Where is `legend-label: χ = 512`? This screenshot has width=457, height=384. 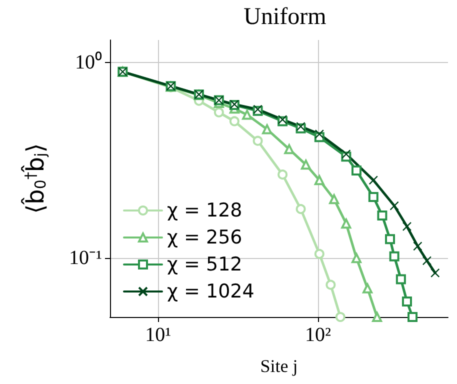 legend-label: χ = 512 is located at coordinates (204, 265).